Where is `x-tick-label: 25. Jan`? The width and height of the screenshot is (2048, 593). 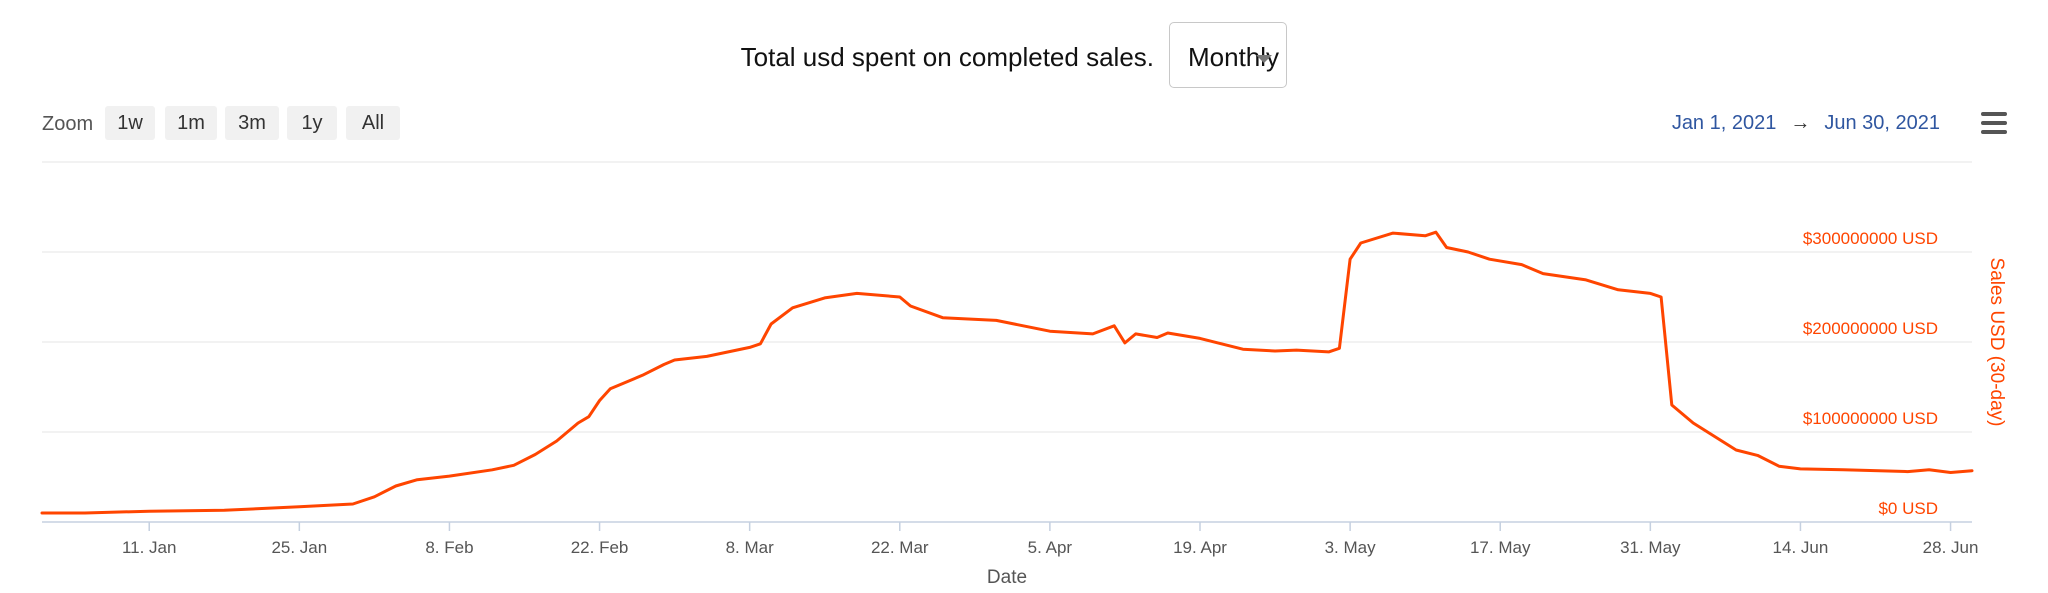
x-tick-label: 25. Jan is located at coordinates (299, 547).